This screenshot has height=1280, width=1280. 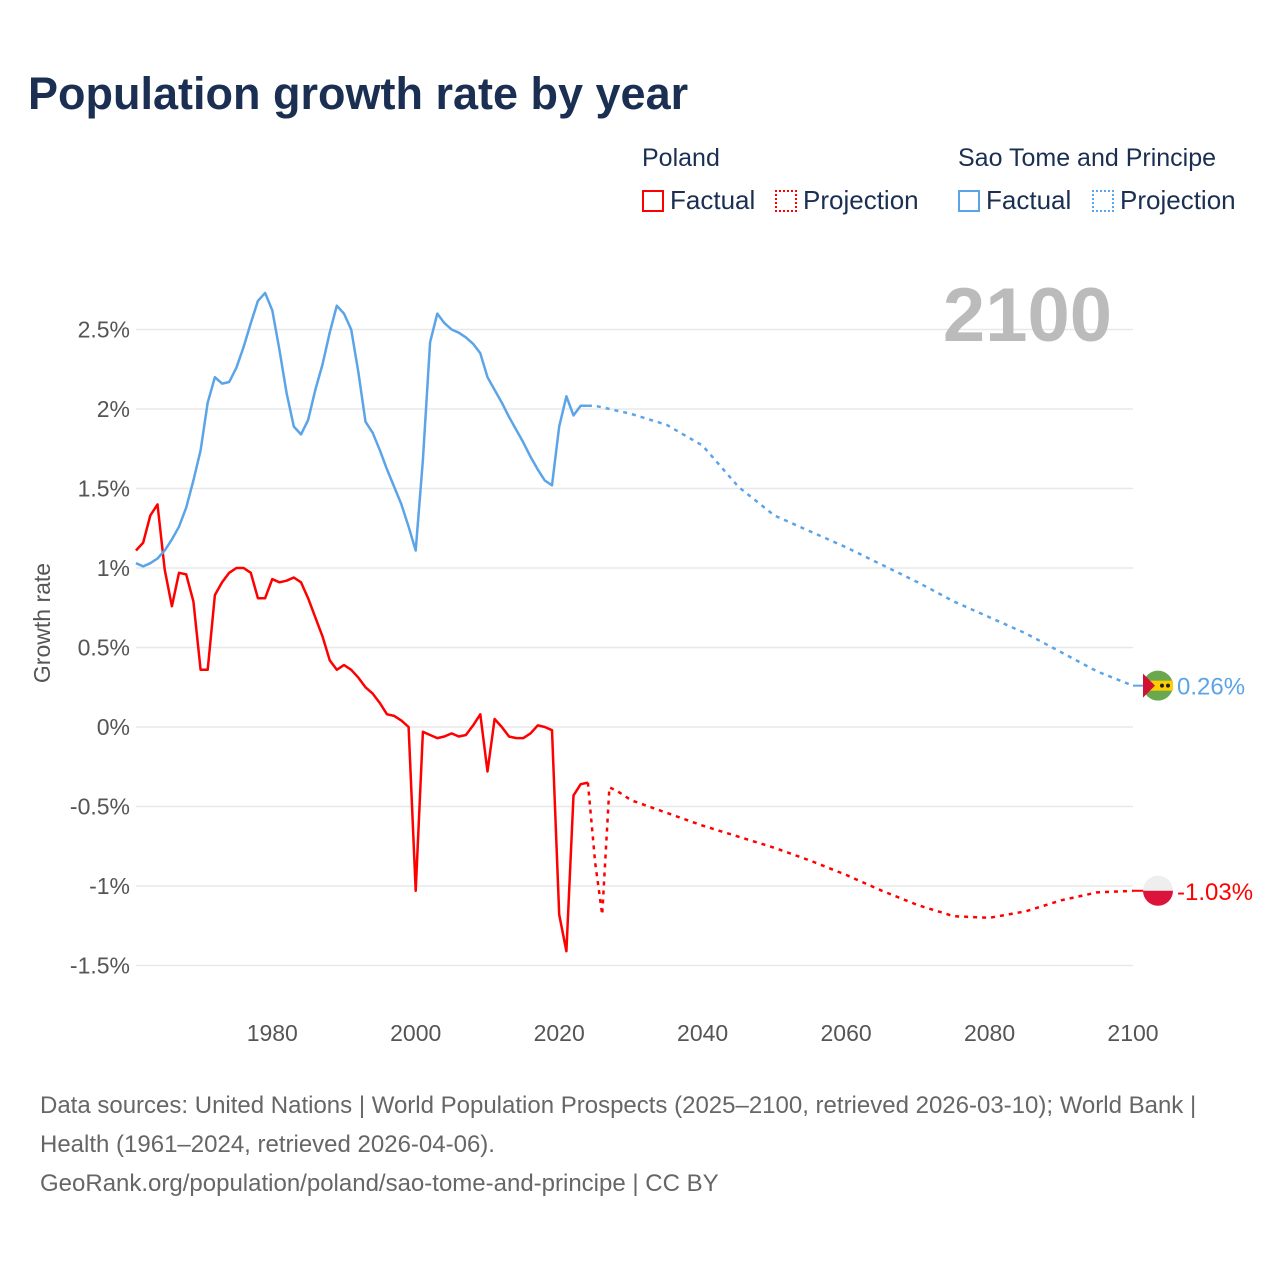 I want to click on x-tick-label: 2060, so click(x=846, y=1033).